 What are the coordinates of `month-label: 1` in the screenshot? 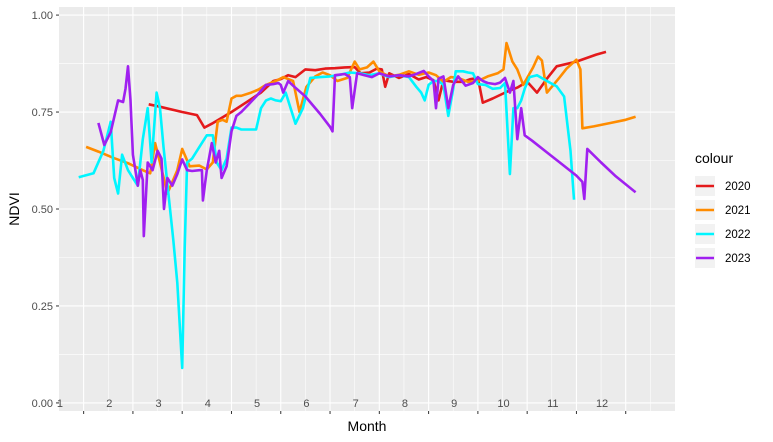 It's located at (60, 404).